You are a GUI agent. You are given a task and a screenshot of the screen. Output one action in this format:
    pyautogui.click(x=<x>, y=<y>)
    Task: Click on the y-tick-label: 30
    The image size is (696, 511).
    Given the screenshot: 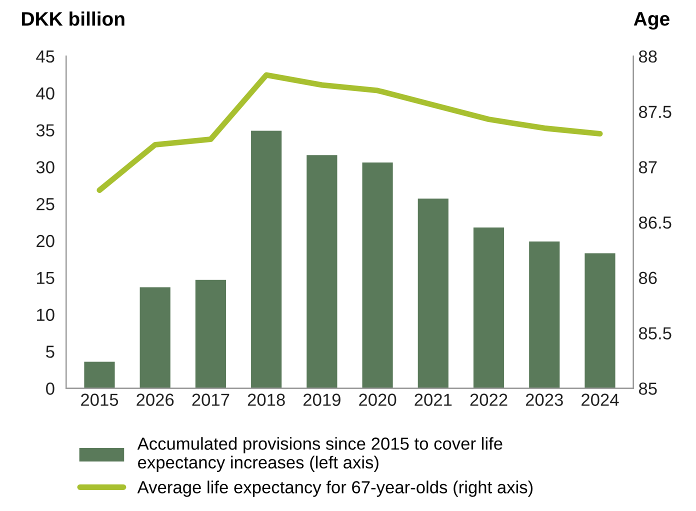 What is the action you would take?
    pyautogui.click(x=45, y=167)
    